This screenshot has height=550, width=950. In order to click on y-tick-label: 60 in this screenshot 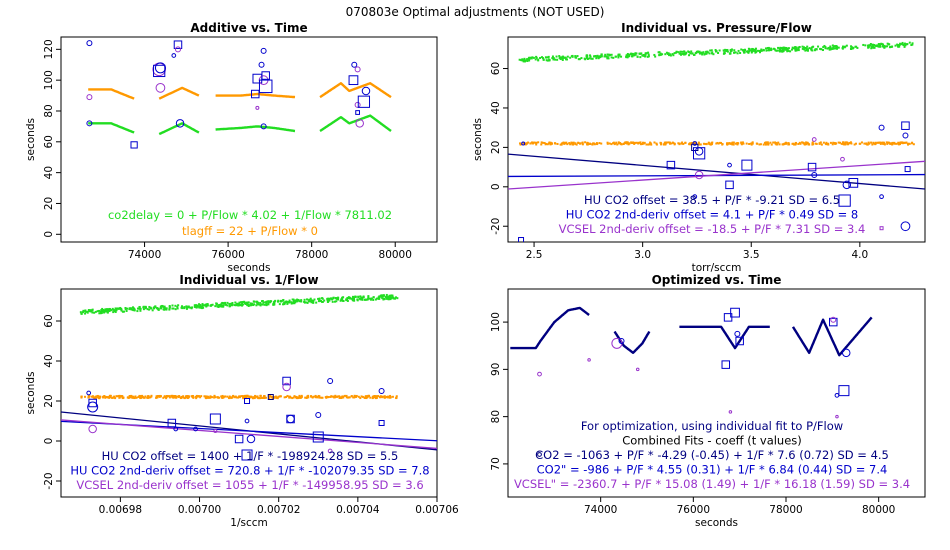, I will do `click(49, 141)`.